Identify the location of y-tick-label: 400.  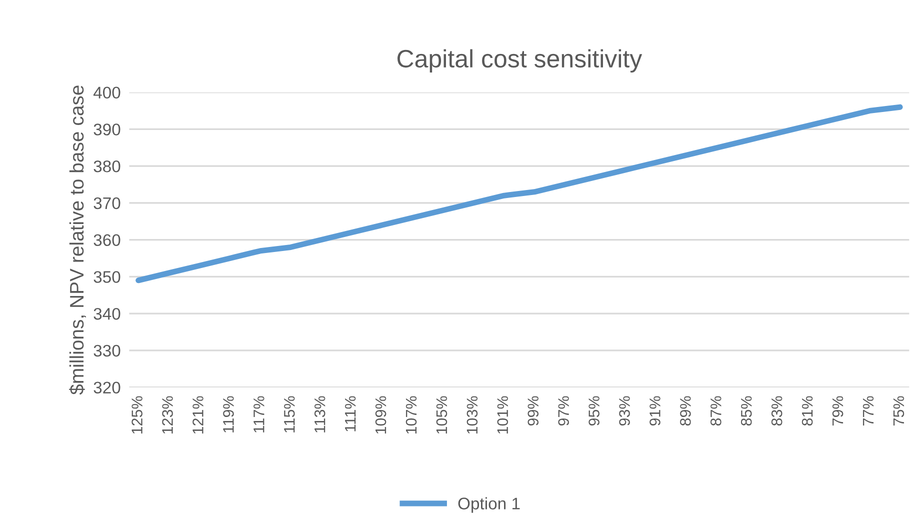
(106, 92).